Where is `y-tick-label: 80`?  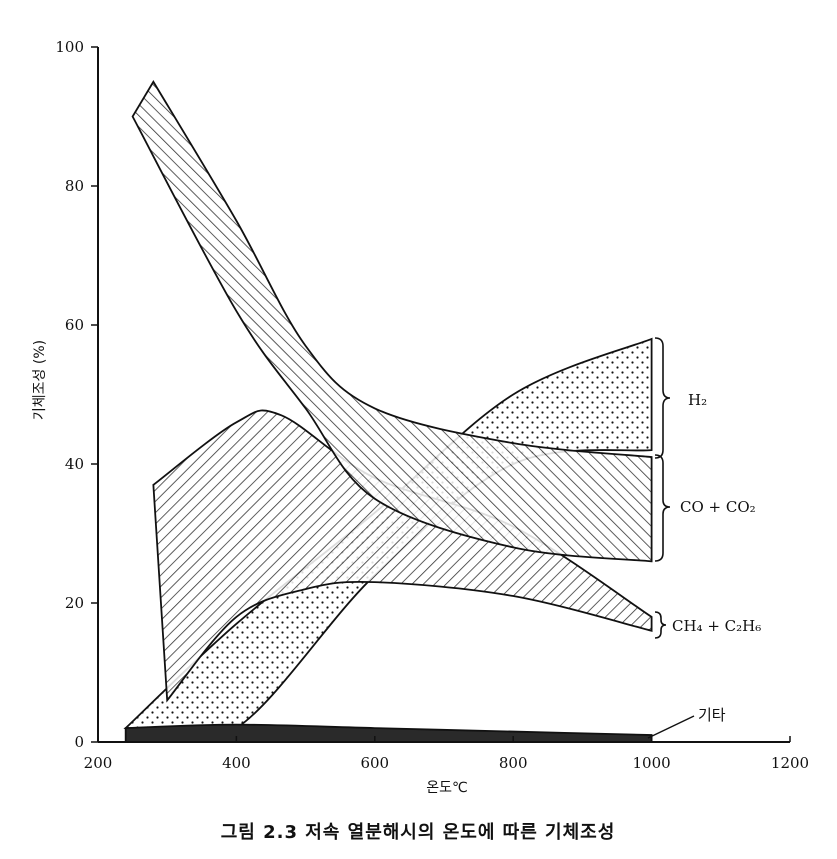 y-tick-label: 80 is located at coordinates (74, 186).